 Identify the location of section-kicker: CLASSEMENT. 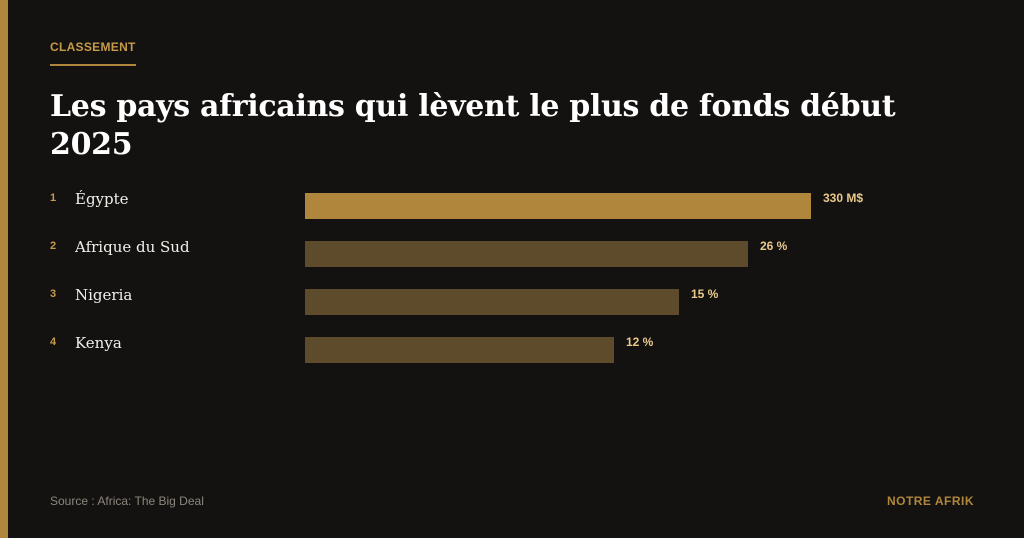
(93, 53).